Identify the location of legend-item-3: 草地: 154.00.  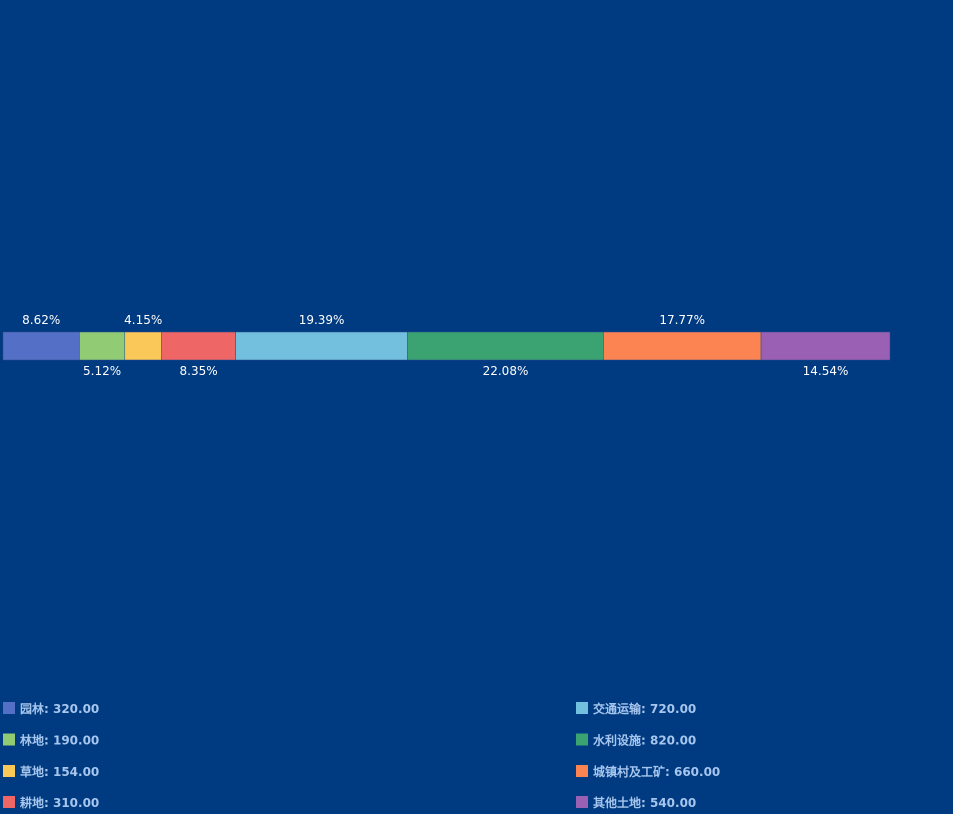
(51, 771).